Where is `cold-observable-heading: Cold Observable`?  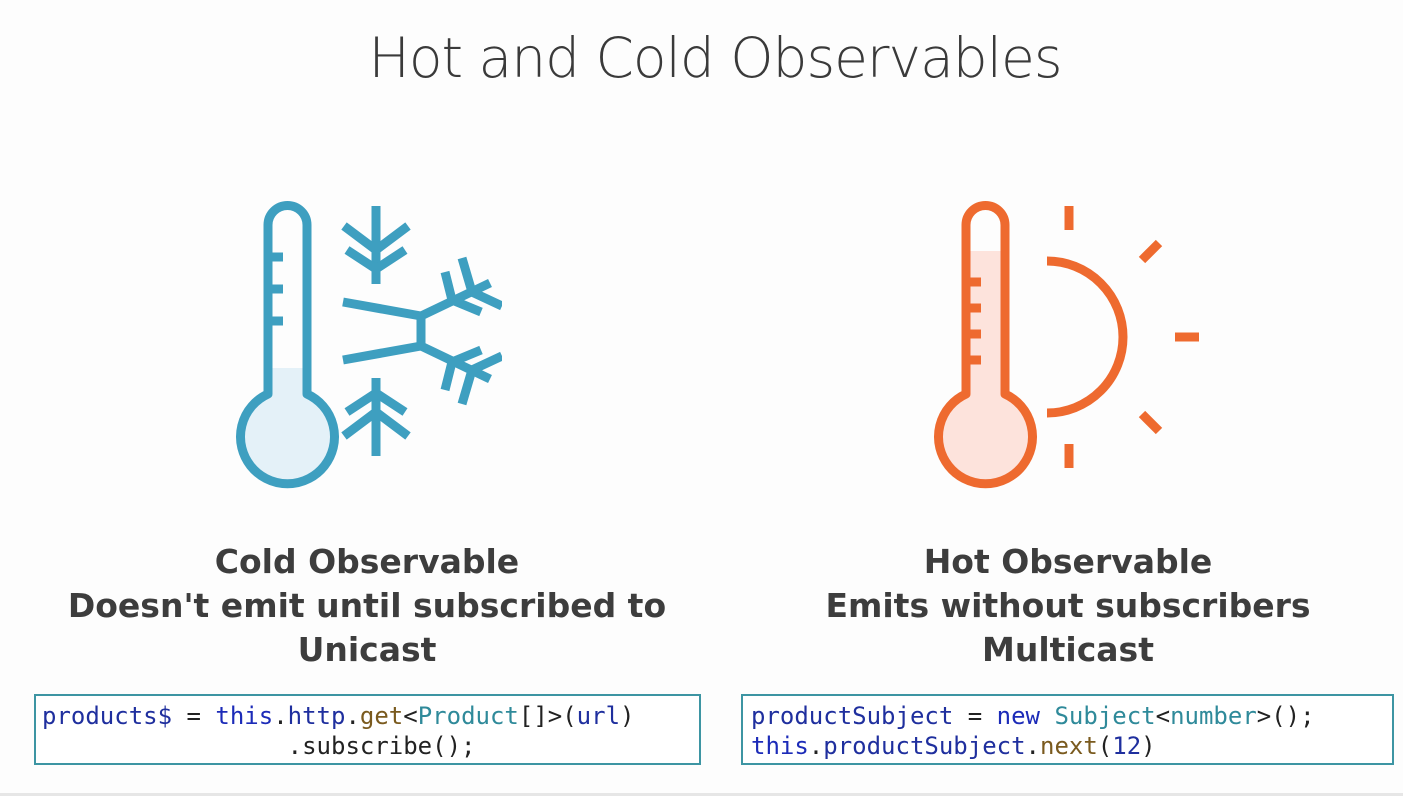
cold-observable-heading: Cold Observable is located at coordinates (367, 561).